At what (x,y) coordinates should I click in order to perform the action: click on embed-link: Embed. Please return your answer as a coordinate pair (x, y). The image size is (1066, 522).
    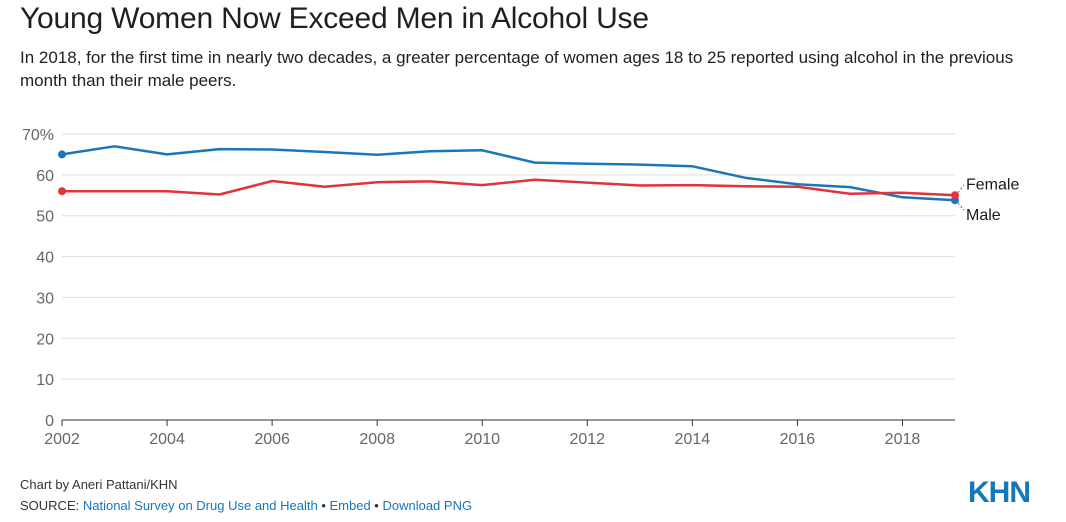
    Looking at the image, I should click on (350, 505).